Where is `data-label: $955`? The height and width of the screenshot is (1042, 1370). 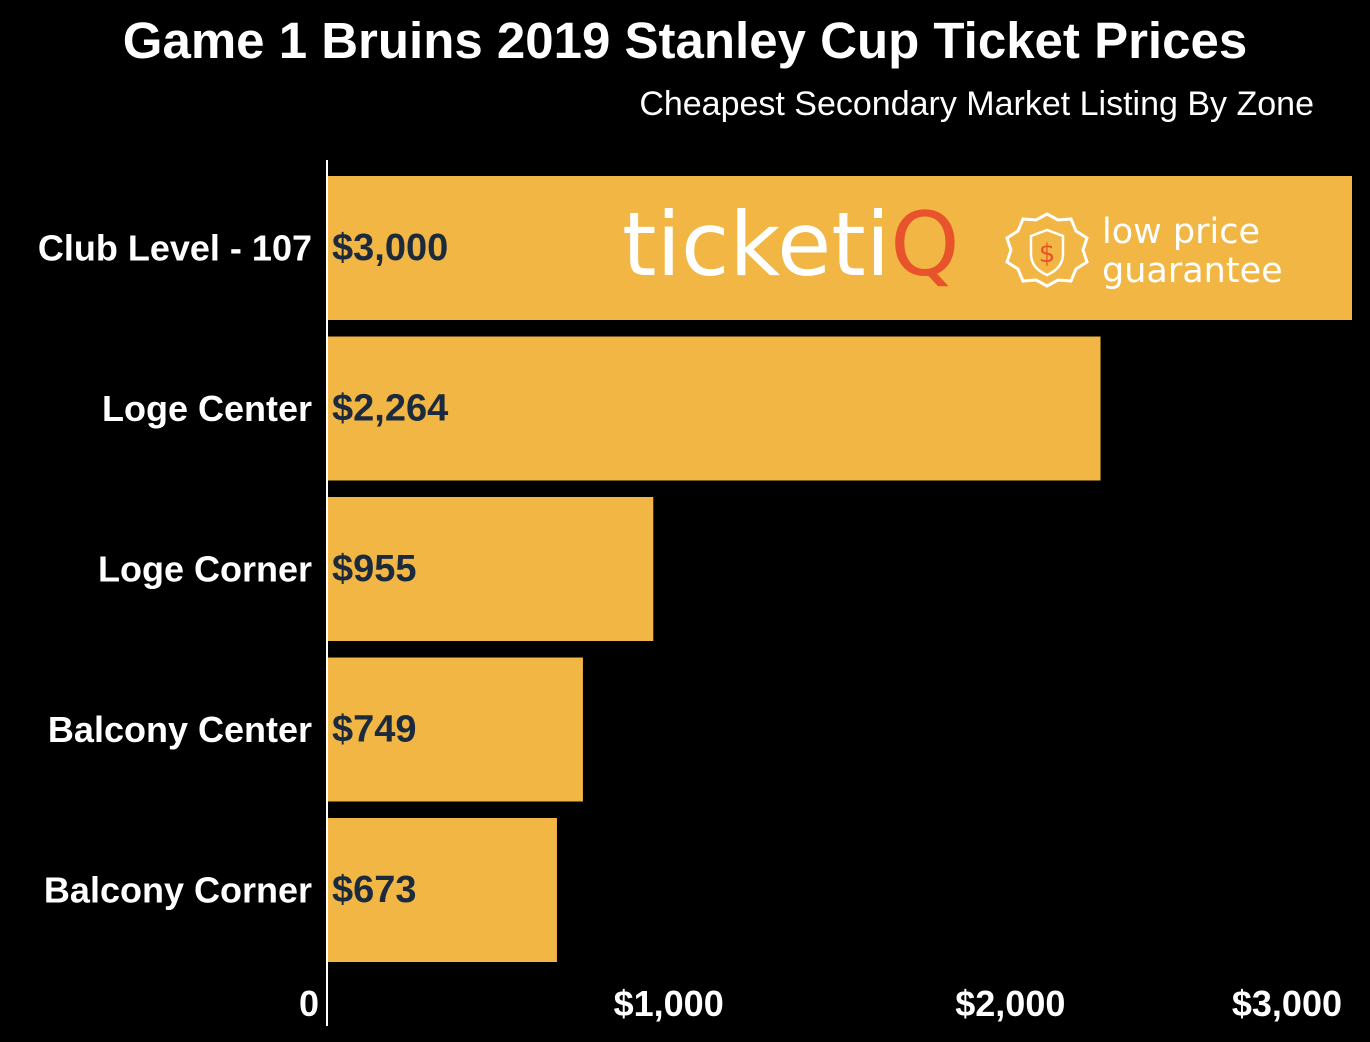 data-label: $955 is located at coordinates (374, 569).